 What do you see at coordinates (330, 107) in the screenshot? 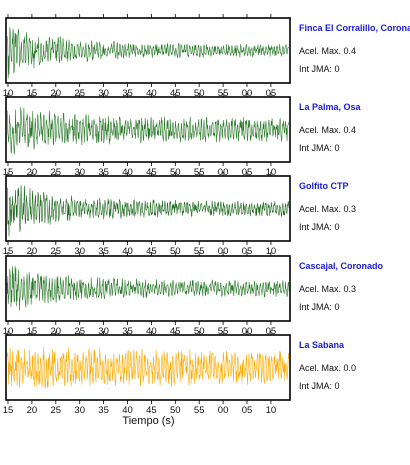
I see `station-name: La Palma, Osa` at bounding box center [330, 107].